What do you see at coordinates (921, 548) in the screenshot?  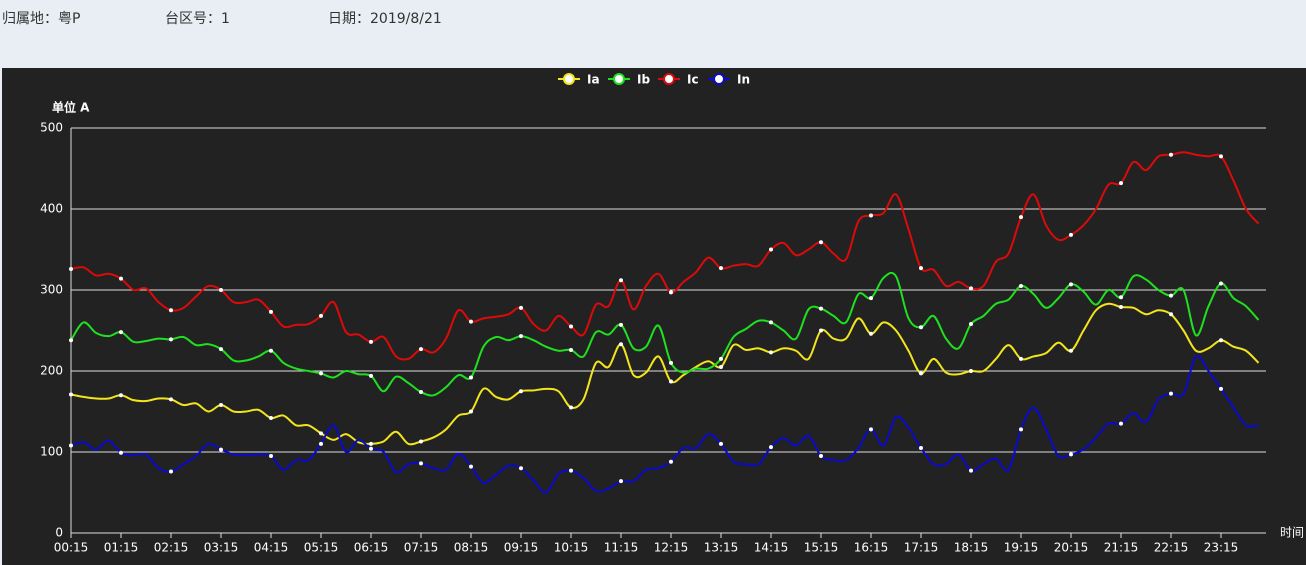 I see `x-tick-label: 17:15` at bounding box center [921, 548].